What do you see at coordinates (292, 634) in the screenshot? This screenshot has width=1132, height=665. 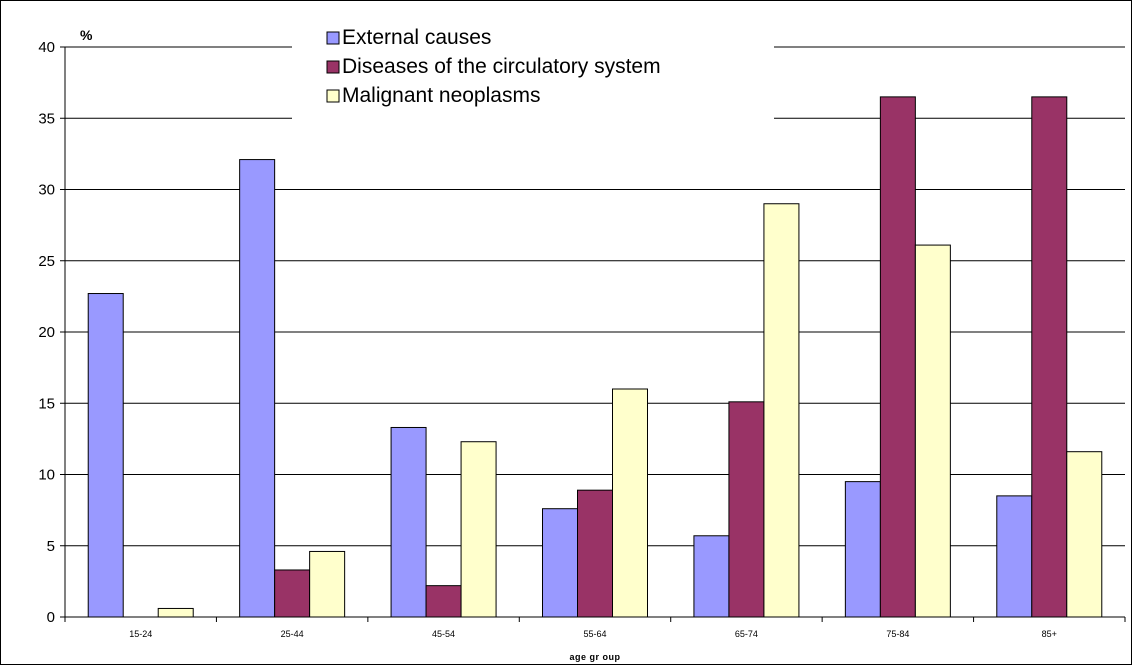 I see `x-tick-label: 25-44` at bounding box center [292, 634].